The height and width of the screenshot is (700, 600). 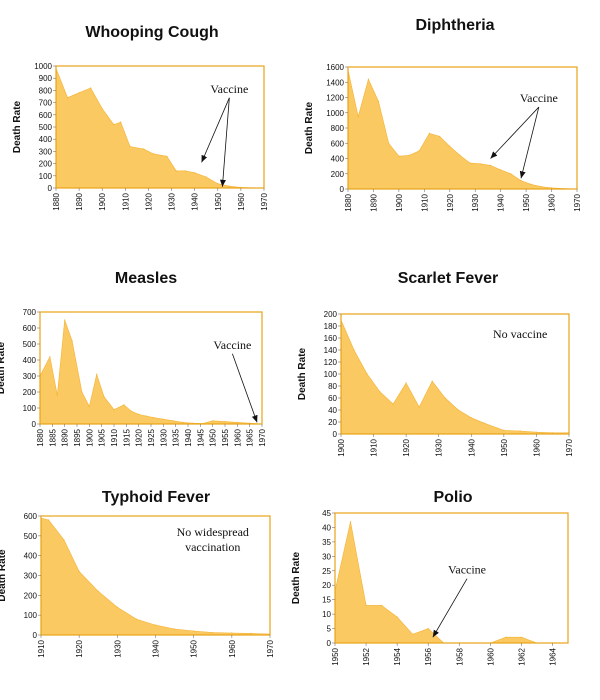 I want to click on y-tick-label: 800, so click(x=338, y=128).